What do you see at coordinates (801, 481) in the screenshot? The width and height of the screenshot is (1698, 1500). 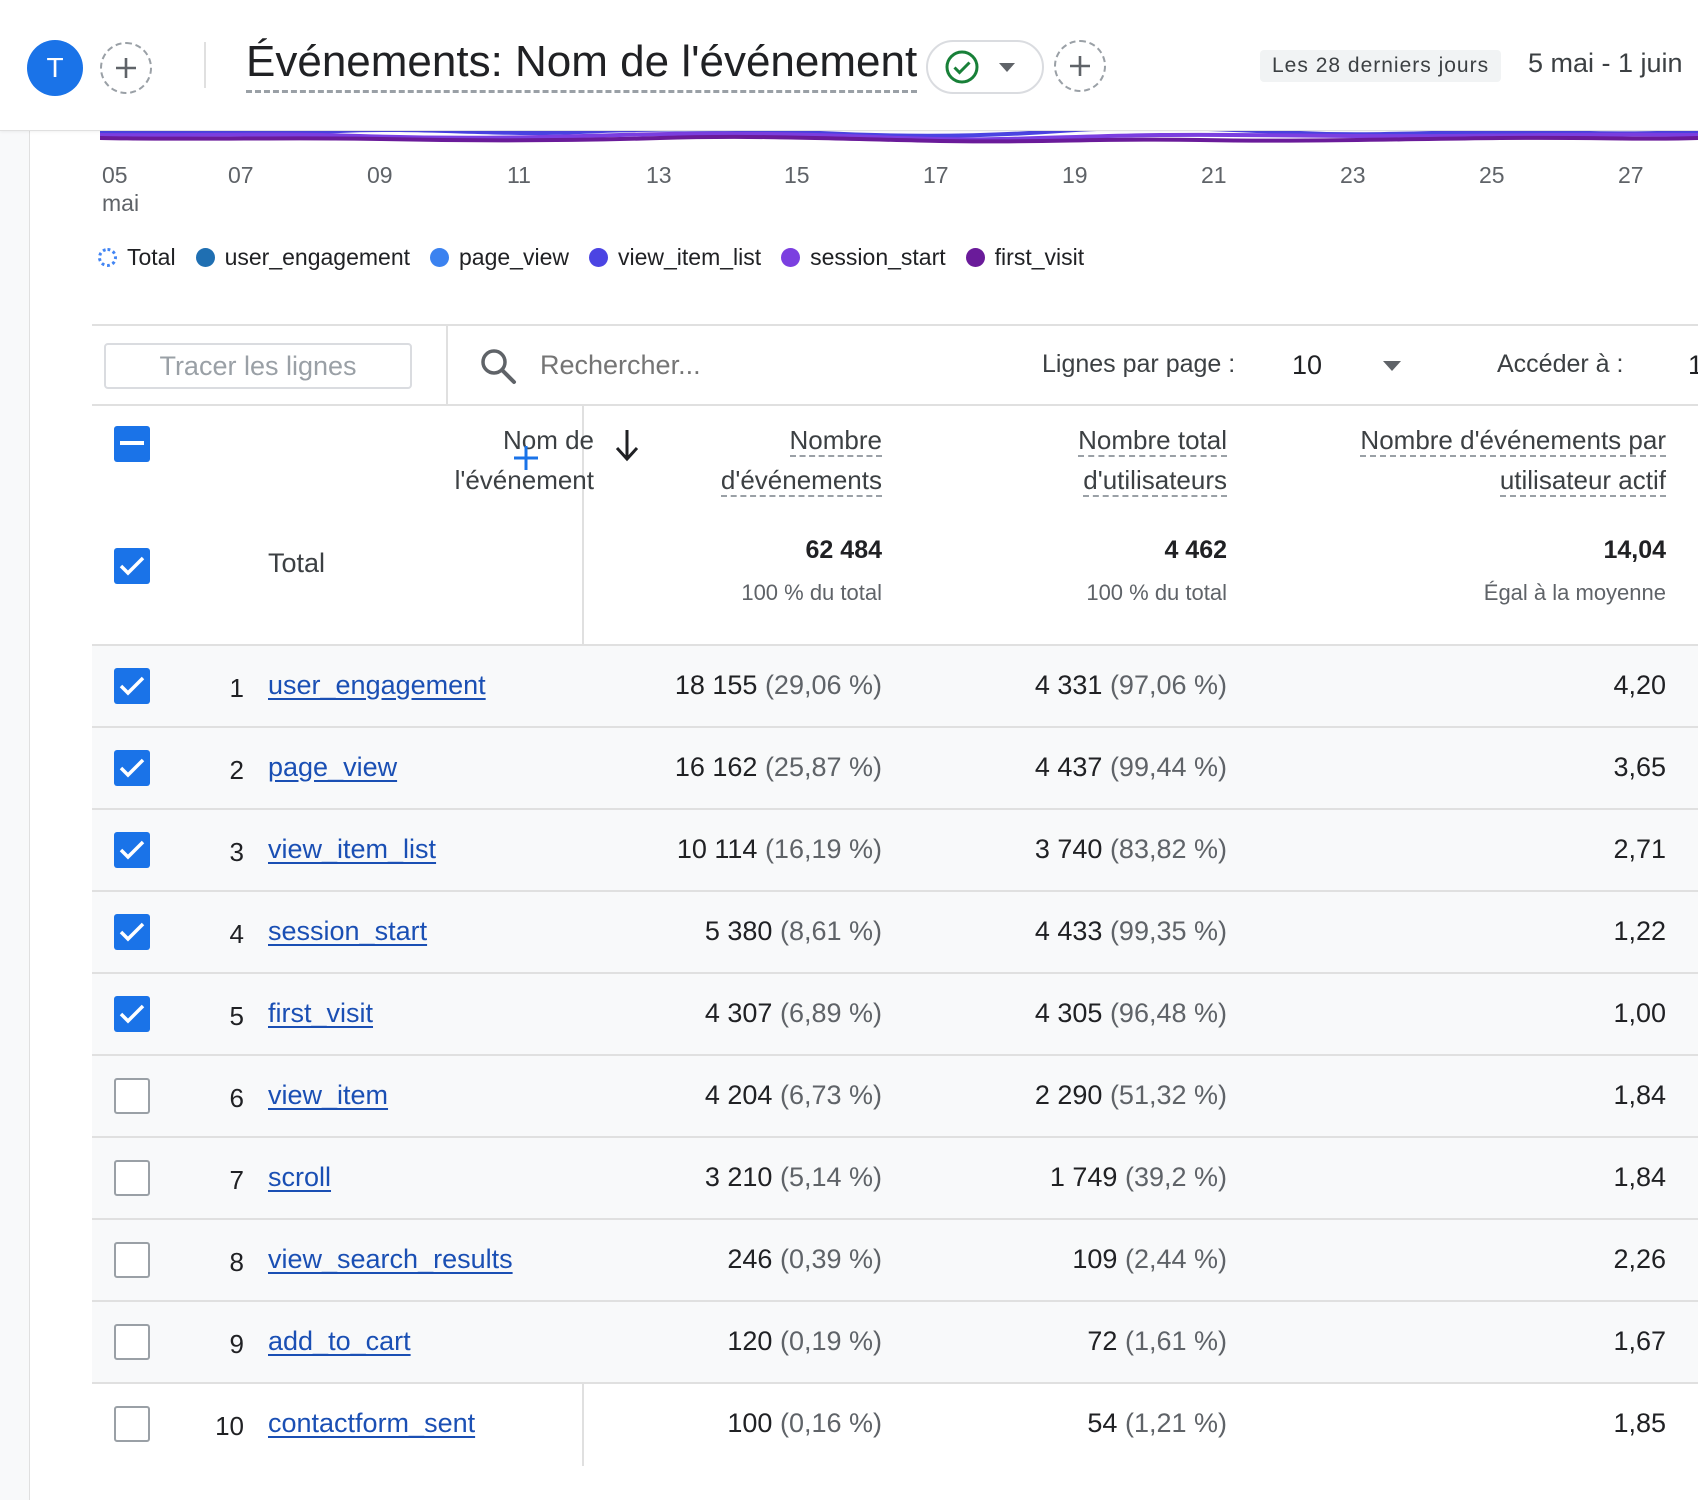 I see `col-header-line: d'événements` at bounding box center [801, 481].